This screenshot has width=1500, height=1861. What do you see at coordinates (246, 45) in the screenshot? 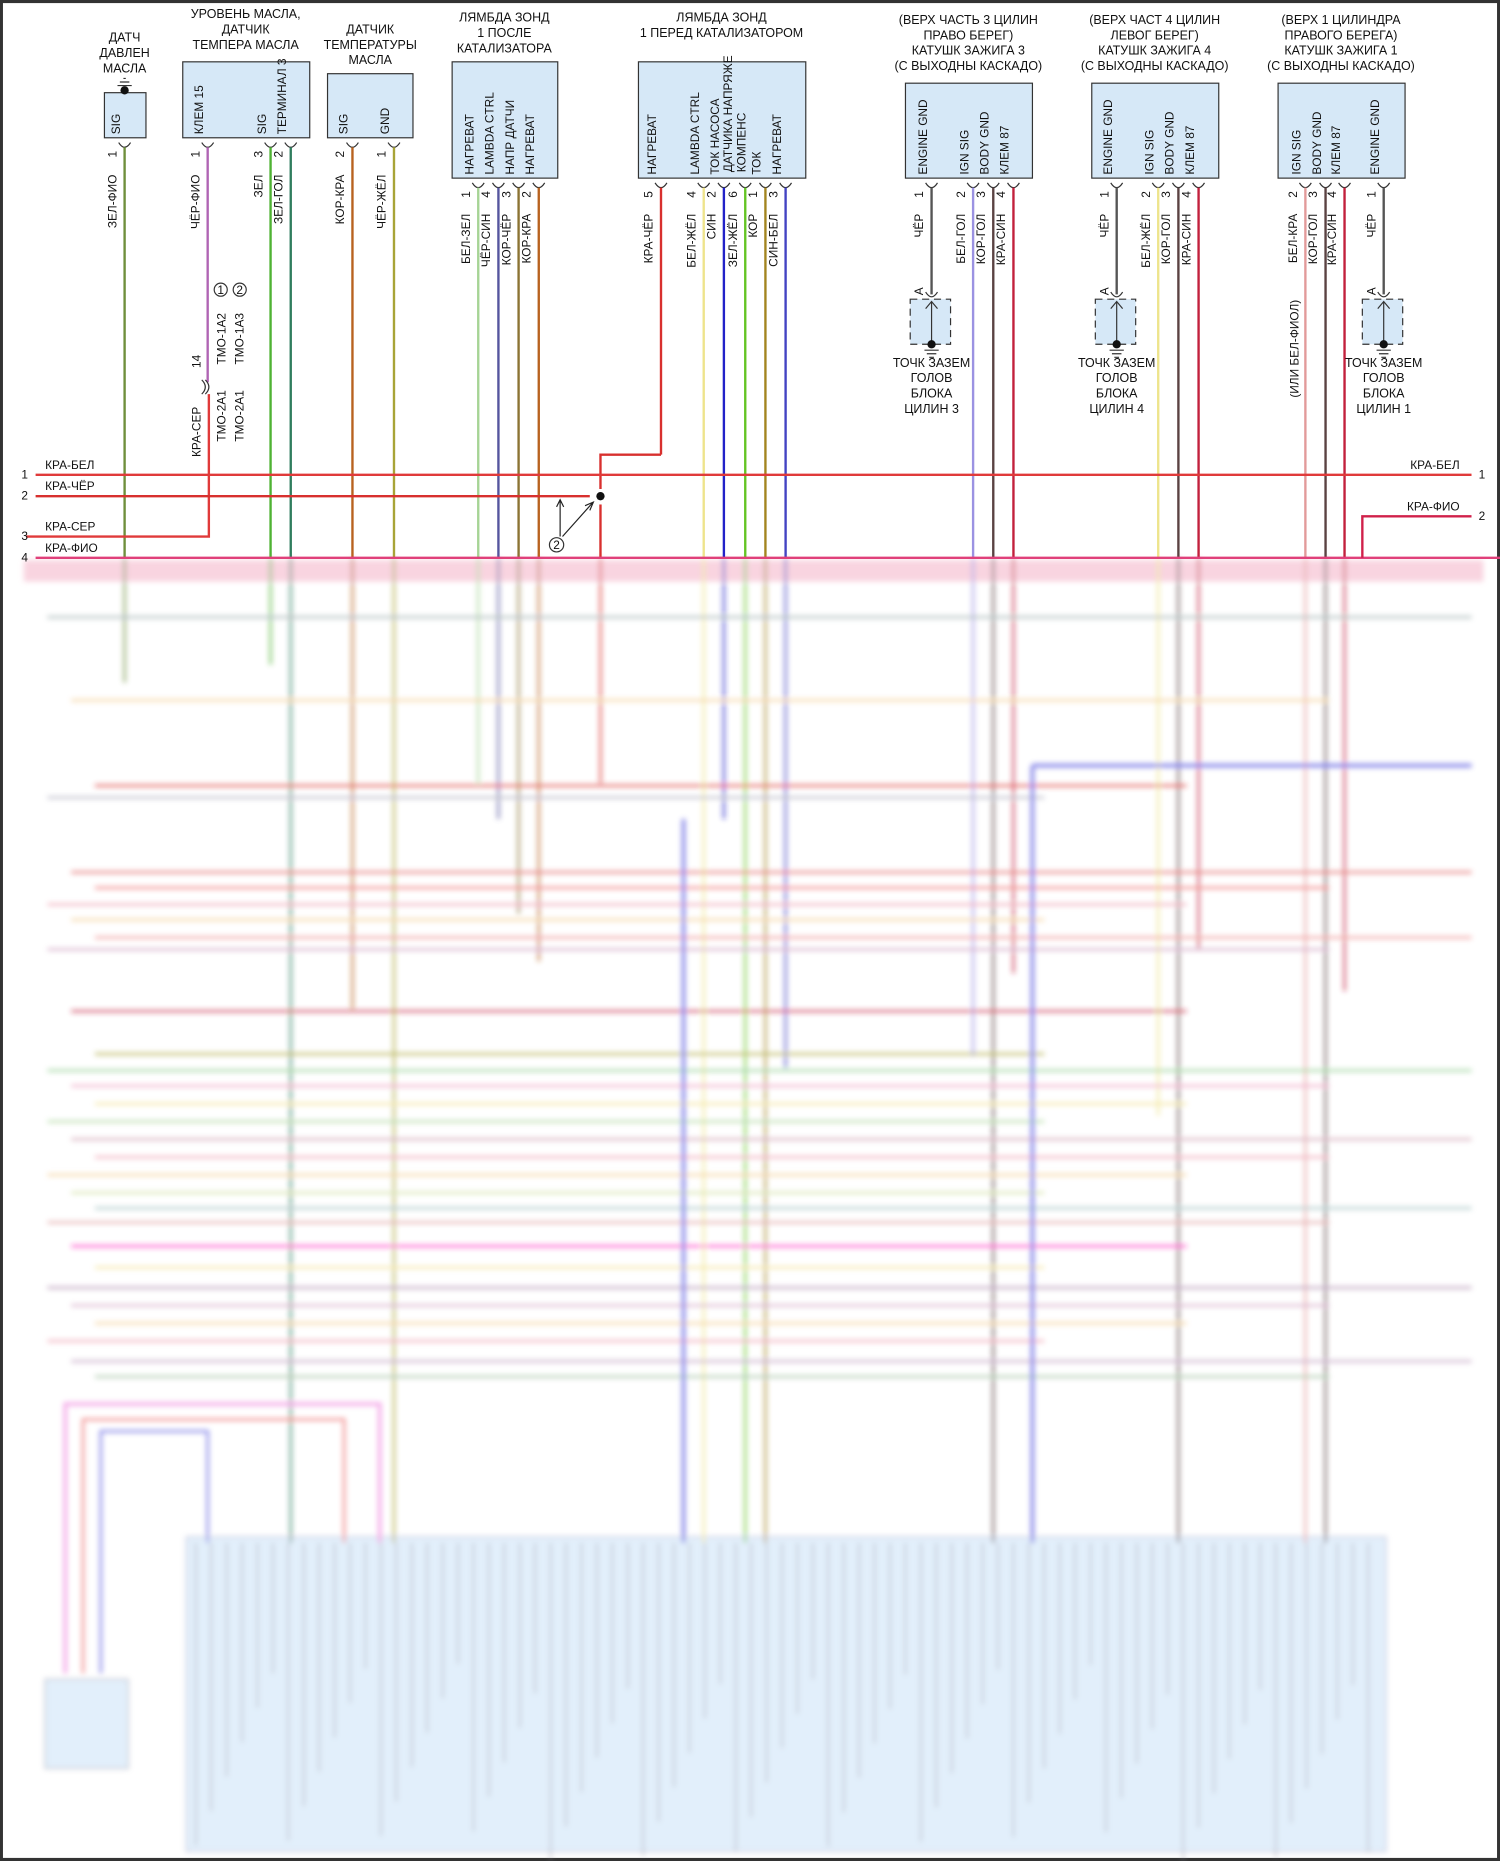
I see `component-title: ТЕМПЕРА МАСЛА` at bounding box center [246, 45].